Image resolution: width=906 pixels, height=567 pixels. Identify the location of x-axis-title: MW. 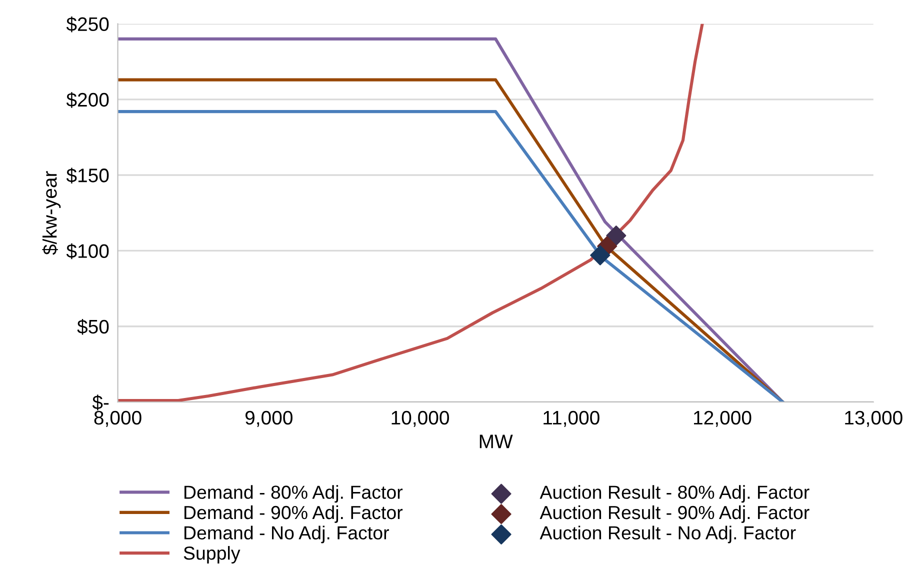
(496, 441).